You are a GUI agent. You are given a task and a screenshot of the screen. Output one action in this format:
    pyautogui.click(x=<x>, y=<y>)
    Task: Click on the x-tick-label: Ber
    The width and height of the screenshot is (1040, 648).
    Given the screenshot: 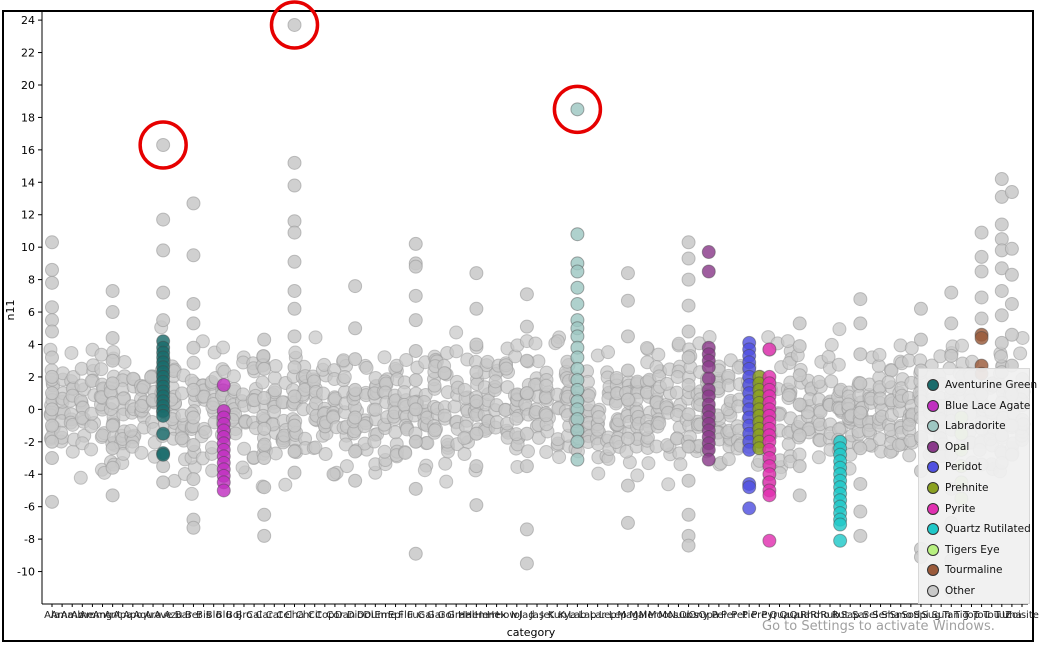 What is the action you would take?
    pyautogui.click(x=194, y=615)
    